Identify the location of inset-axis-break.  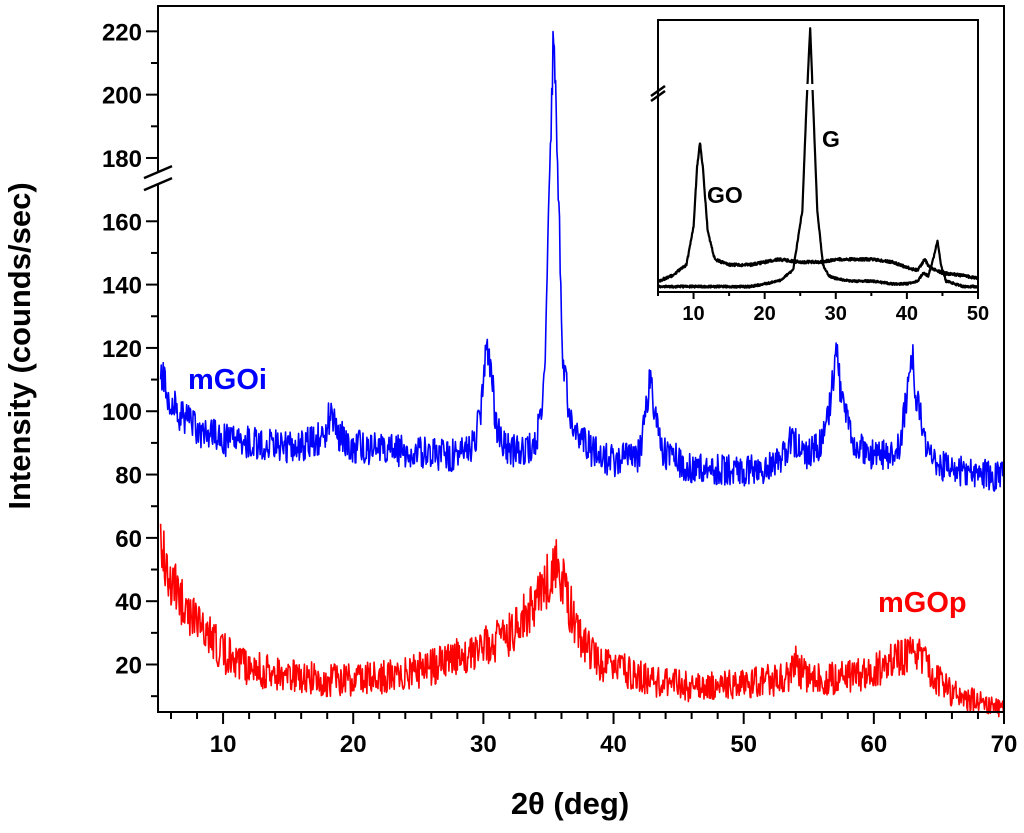
(736, 93).